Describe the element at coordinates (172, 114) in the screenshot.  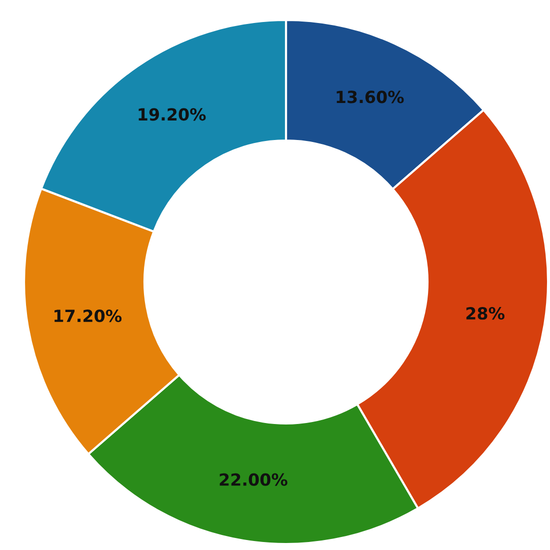
I see `data-label: 19.20%` at that location.